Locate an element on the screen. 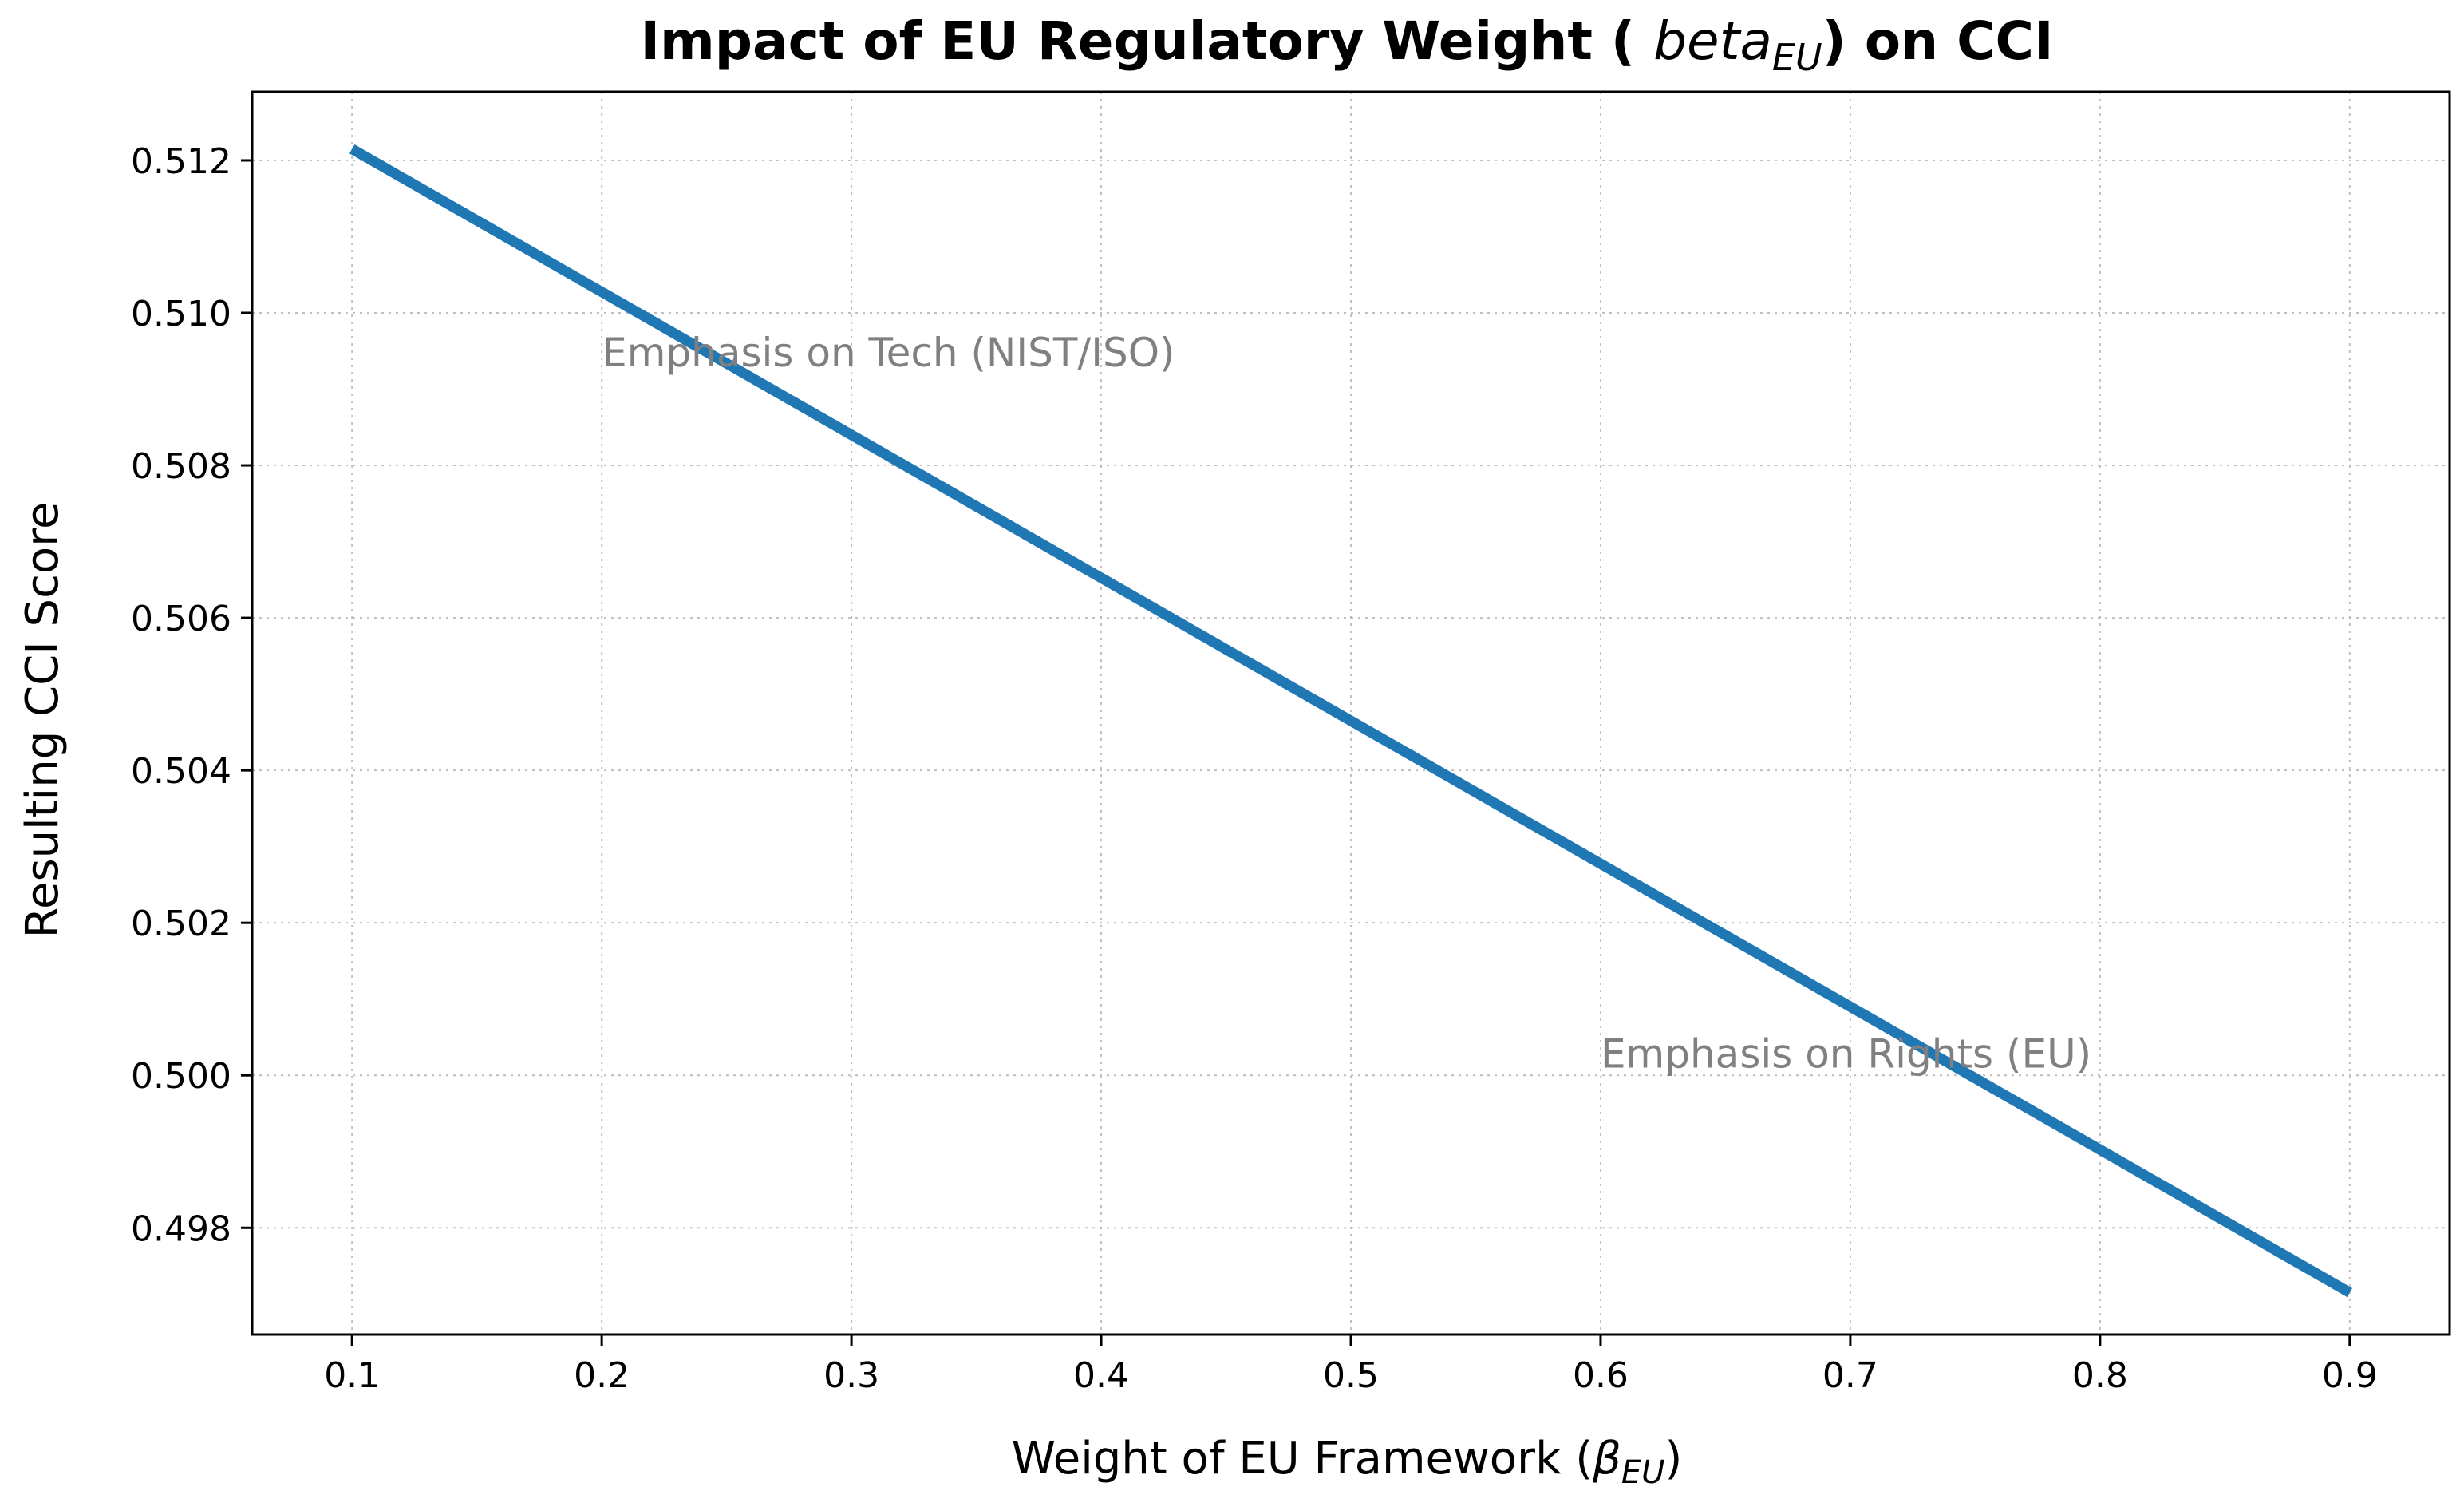 This screenshot has width=2464, height=1491. y-tick-label: 0.506 is located at coordinates (181, 619).